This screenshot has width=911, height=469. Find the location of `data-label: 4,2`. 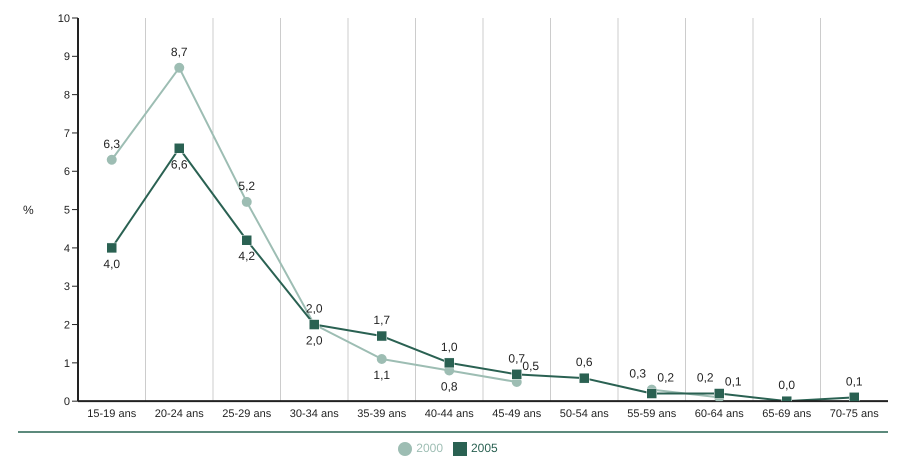

data-label: 4,2 is located at coordinates (247, 256).